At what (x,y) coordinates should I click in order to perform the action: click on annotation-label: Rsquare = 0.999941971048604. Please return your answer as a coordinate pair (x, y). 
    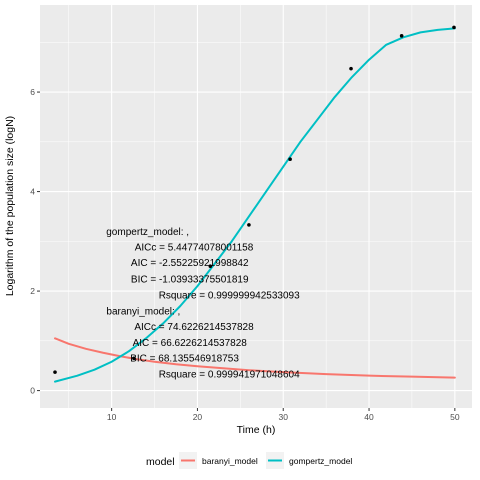
    Looking at the image, I should click on (229, 375).